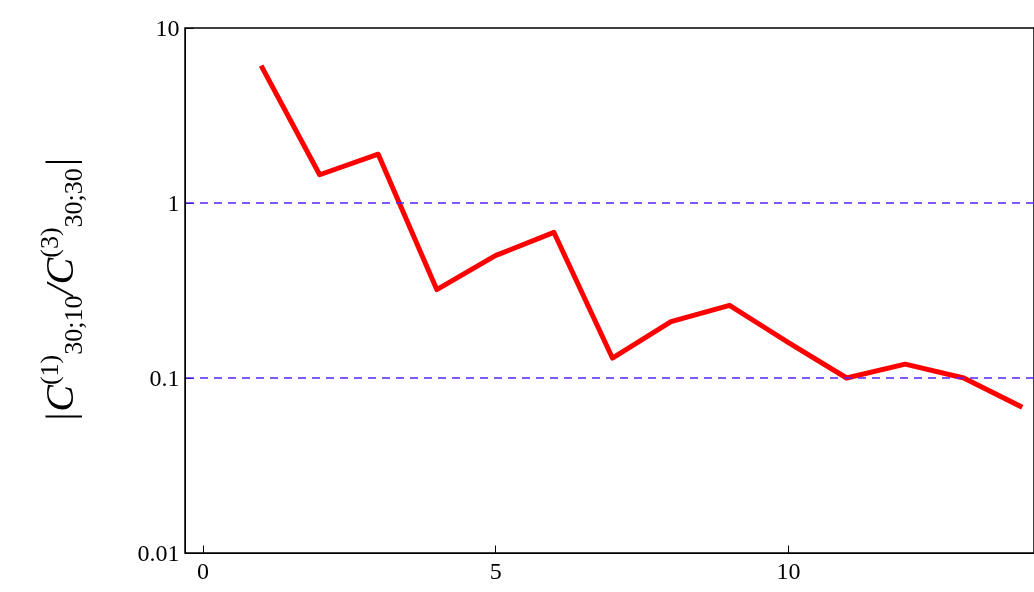 The height and width of the screenshot is (592, 1034). What do you see at coordinates (788, 570) in the screenshot?
I see `x-tick-label: 10` at bounding box center [788, 570].